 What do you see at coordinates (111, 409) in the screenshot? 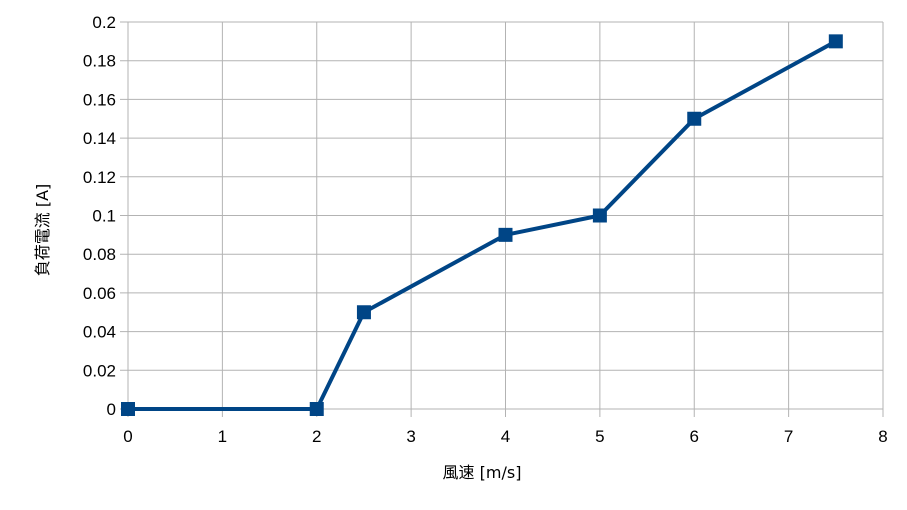
I see `y-tick-label: 0` at bounding box center [111, 409].